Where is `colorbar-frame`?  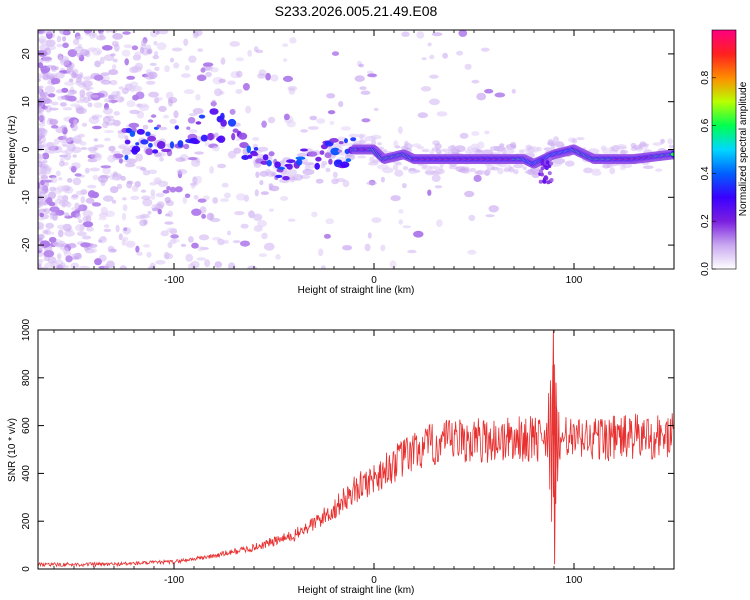 colorbar-frame is located at coordinates (724, 149).